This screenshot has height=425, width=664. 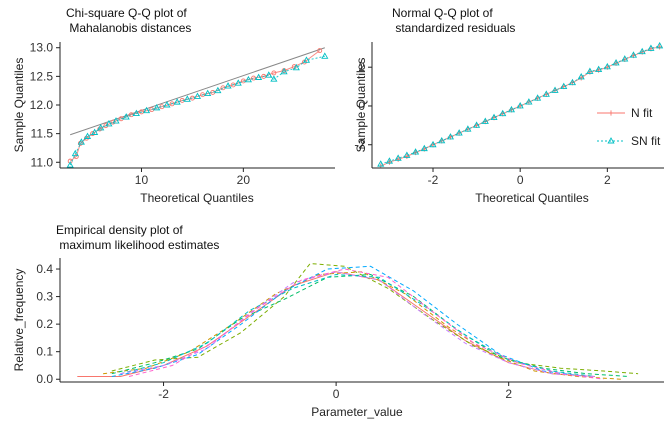 I want to click on chart-title-line-2: Mahalanobis distances, so click(x=128, y=28).